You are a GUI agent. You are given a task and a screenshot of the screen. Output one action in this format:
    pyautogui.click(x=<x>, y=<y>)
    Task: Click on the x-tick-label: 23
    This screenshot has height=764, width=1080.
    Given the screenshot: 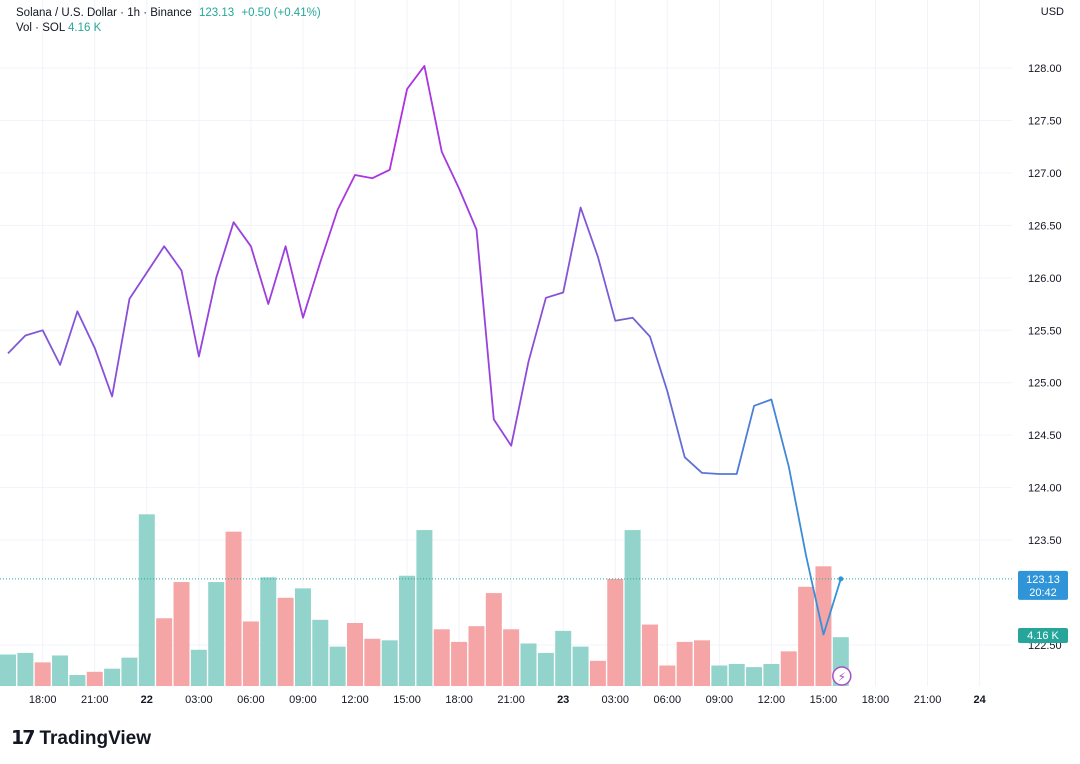 What is the action you would take?
    pyautogui.click(x=563, y=700)
    